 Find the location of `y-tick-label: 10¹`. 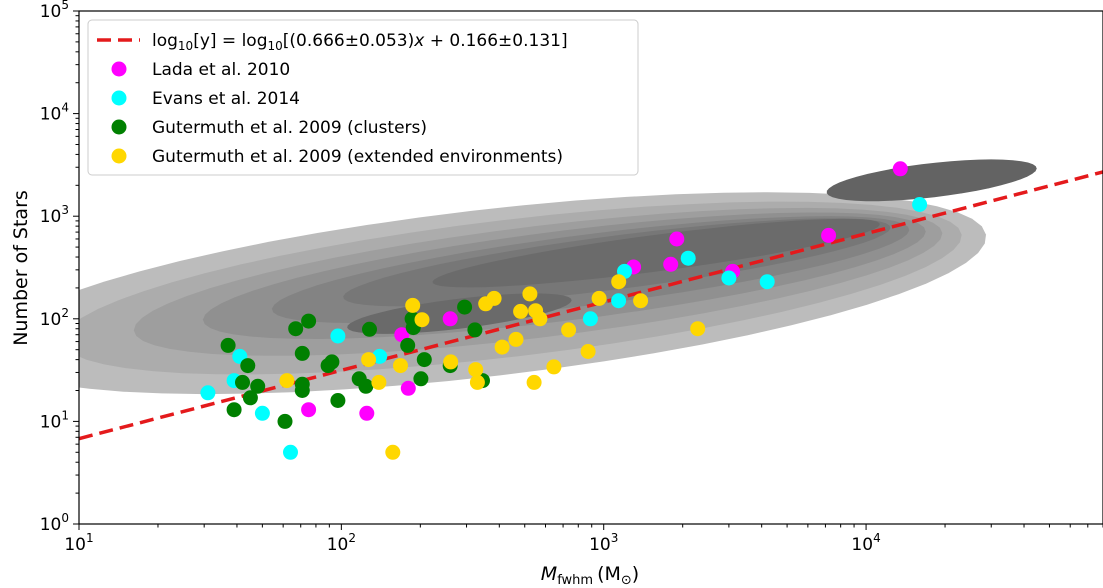

y-tick-label: 10¹ is located at coordinates (54, 420).